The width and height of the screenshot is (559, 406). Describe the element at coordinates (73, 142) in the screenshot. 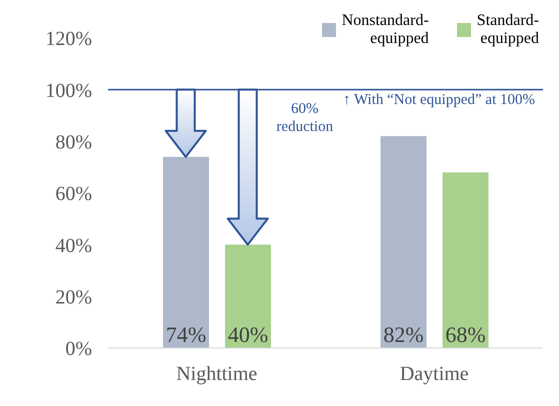

I see `y-tick-label: 80%` at that location.